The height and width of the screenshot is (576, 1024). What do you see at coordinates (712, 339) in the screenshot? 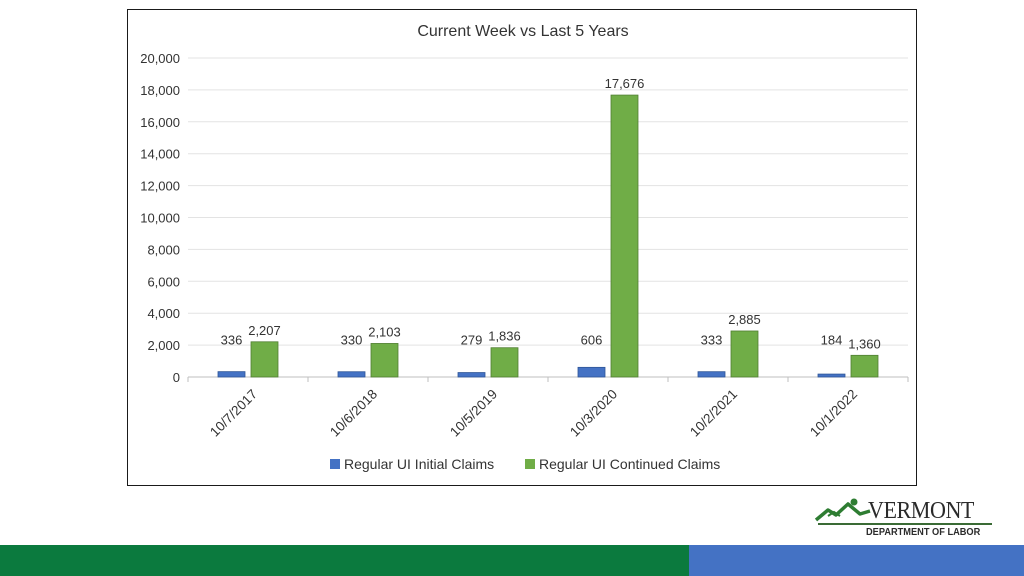
I see `data-label: 333` at bounding box center [712, 339].